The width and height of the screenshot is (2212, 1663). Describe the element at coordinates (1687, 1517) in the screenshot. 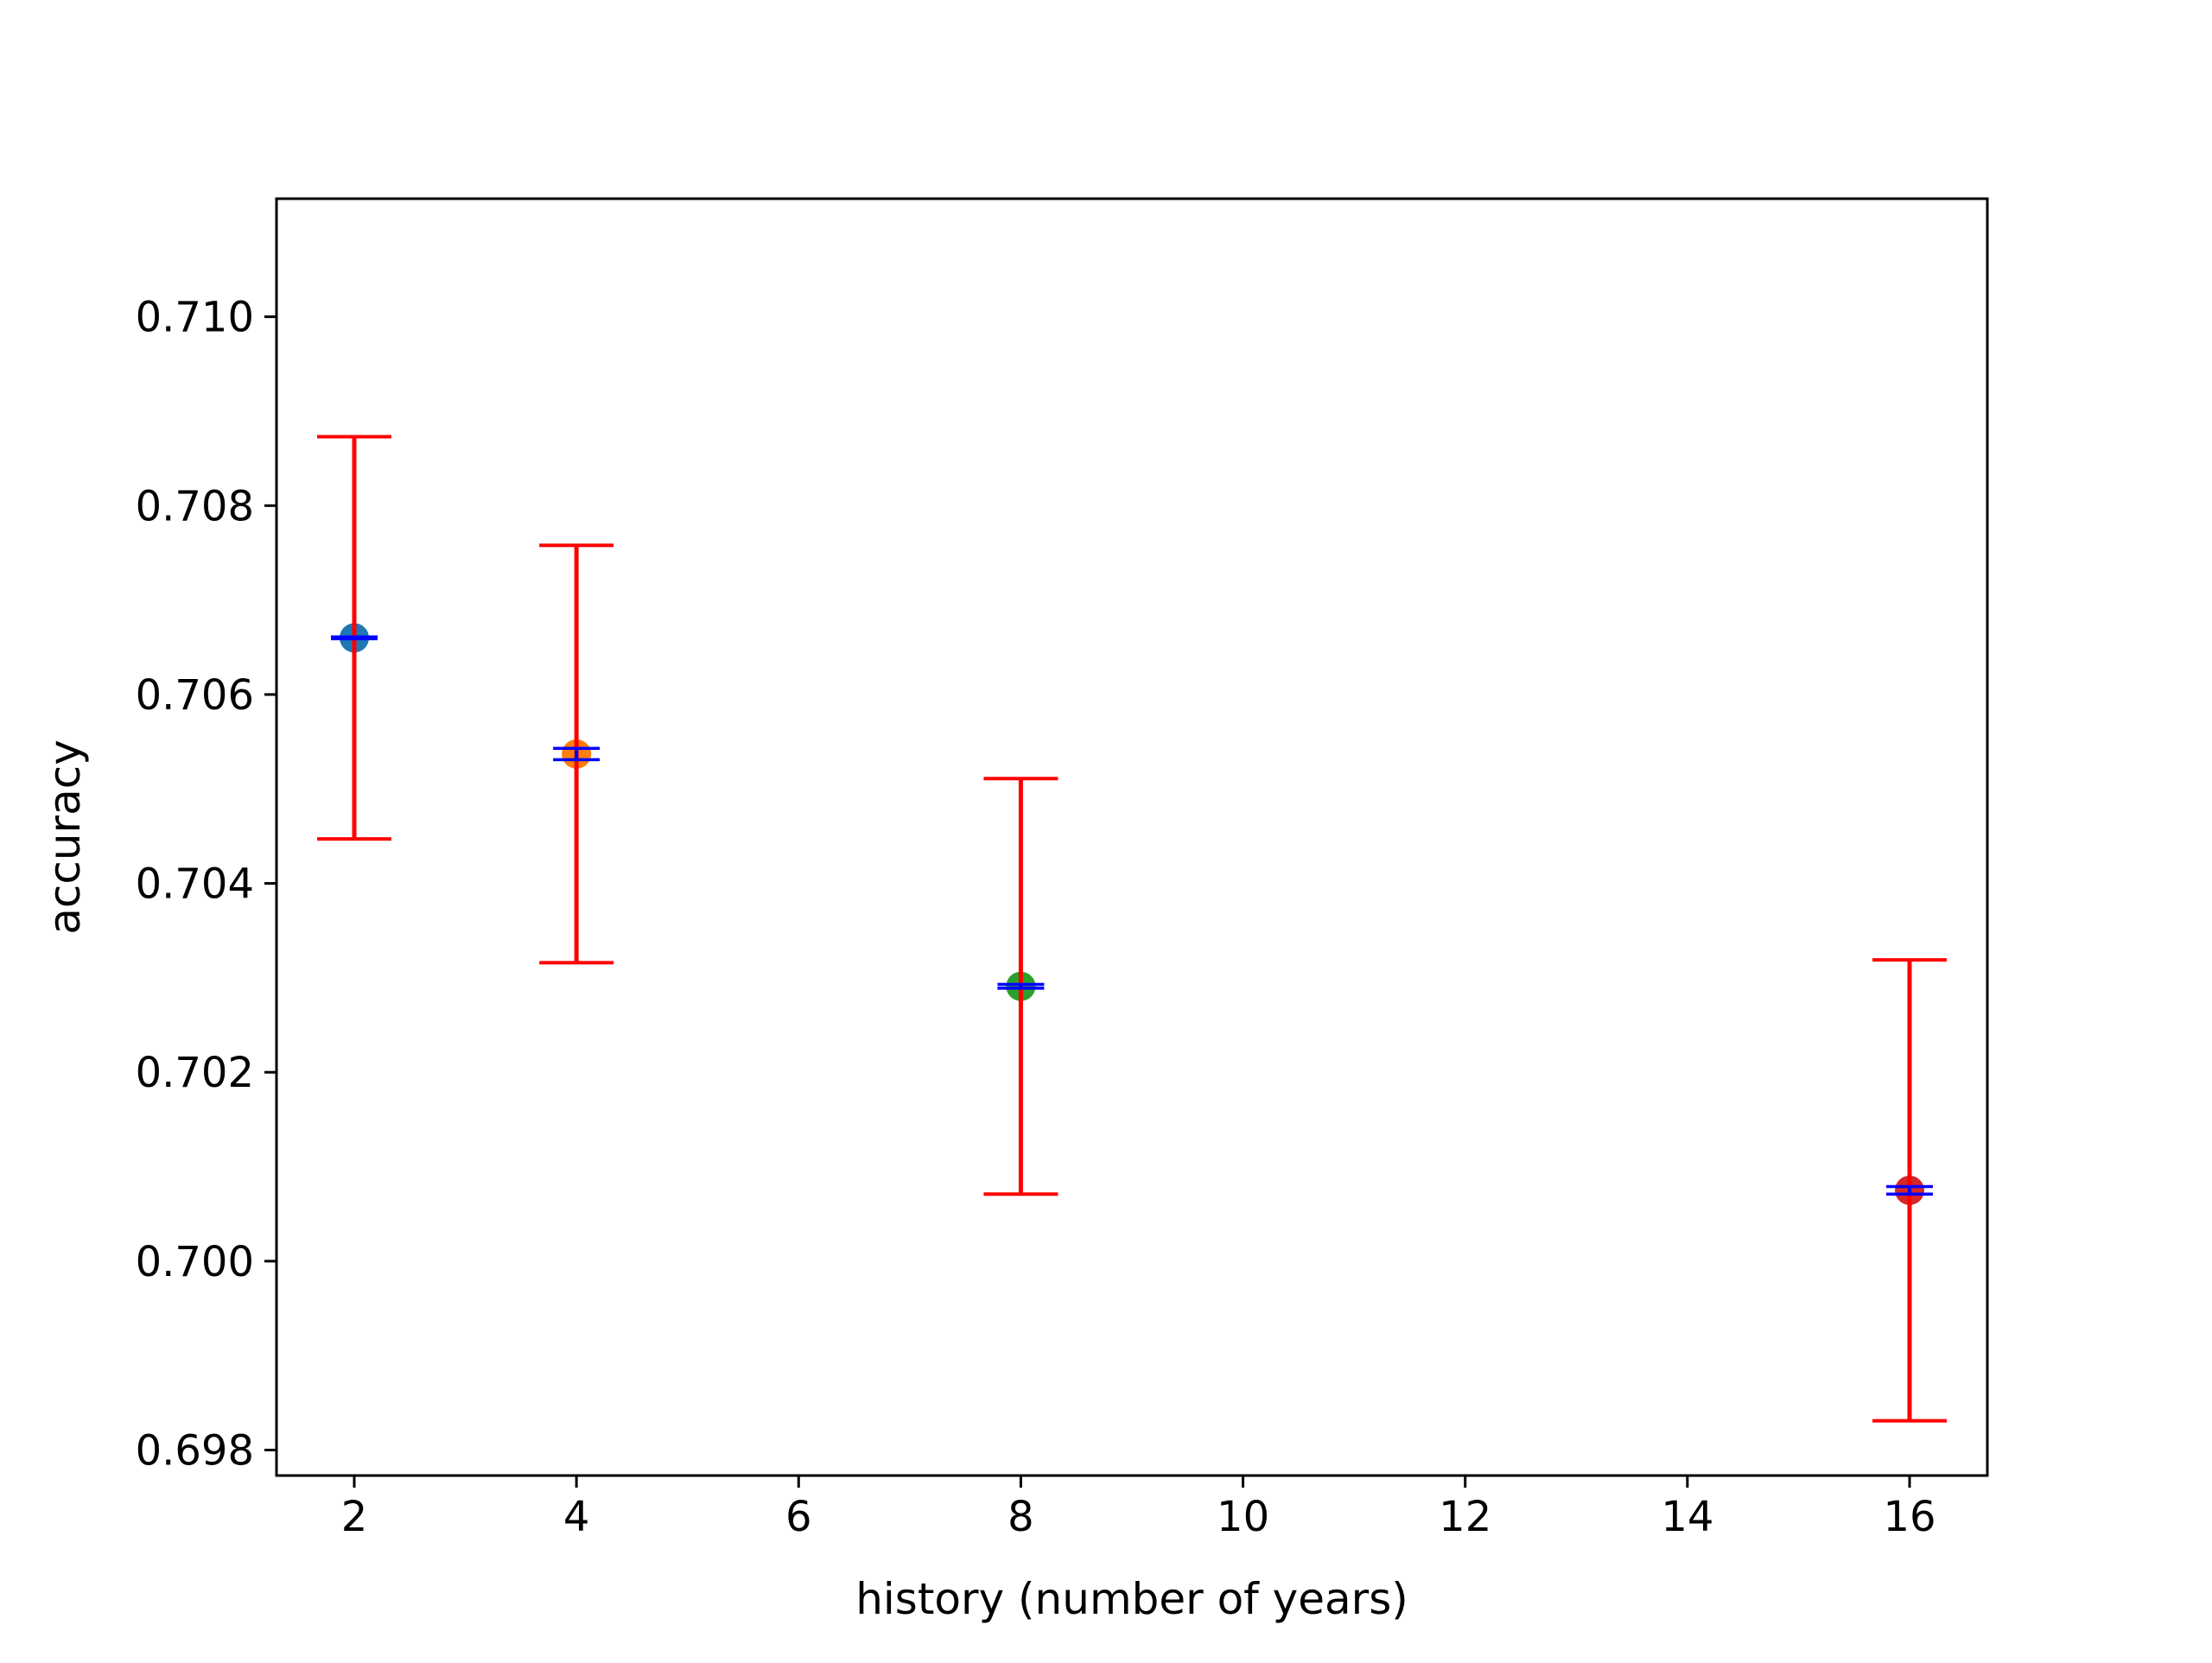

I see `x-tick-label: 14` at that location.